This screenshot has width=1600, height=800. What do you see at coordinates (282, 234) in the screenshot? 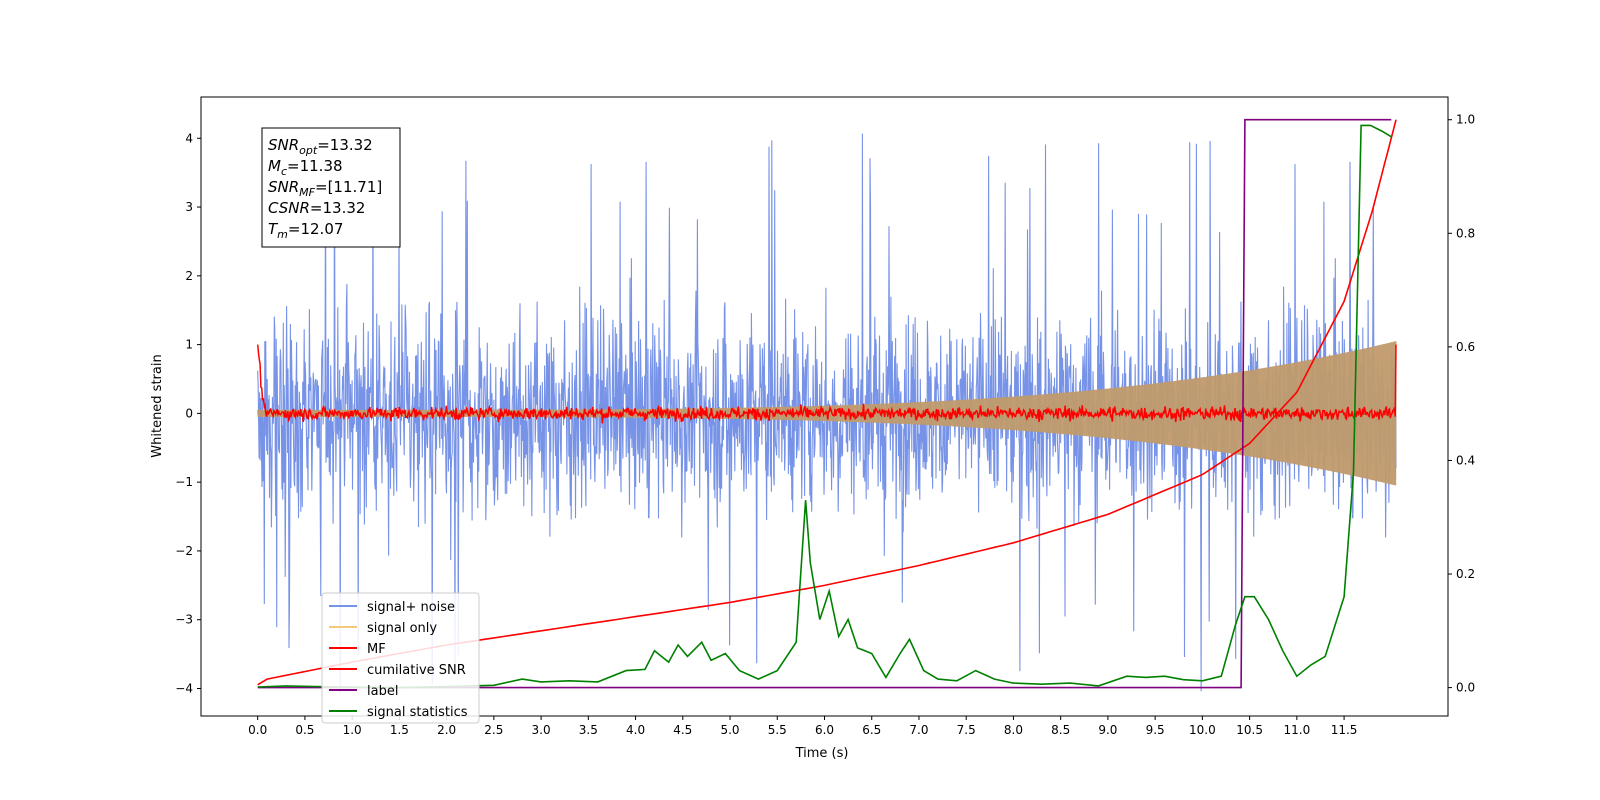
I see `stats-subscript: m` at bounding box center [282, 234].